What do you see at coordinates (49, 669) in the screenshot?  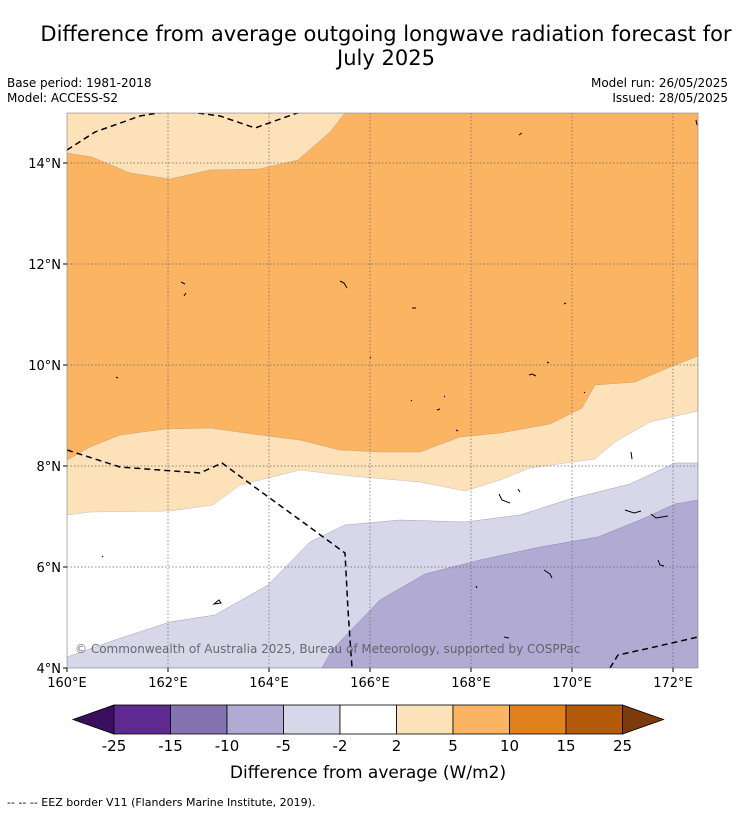 I see `lat-tick-label: 4°N` at bounding box center [49, 669].